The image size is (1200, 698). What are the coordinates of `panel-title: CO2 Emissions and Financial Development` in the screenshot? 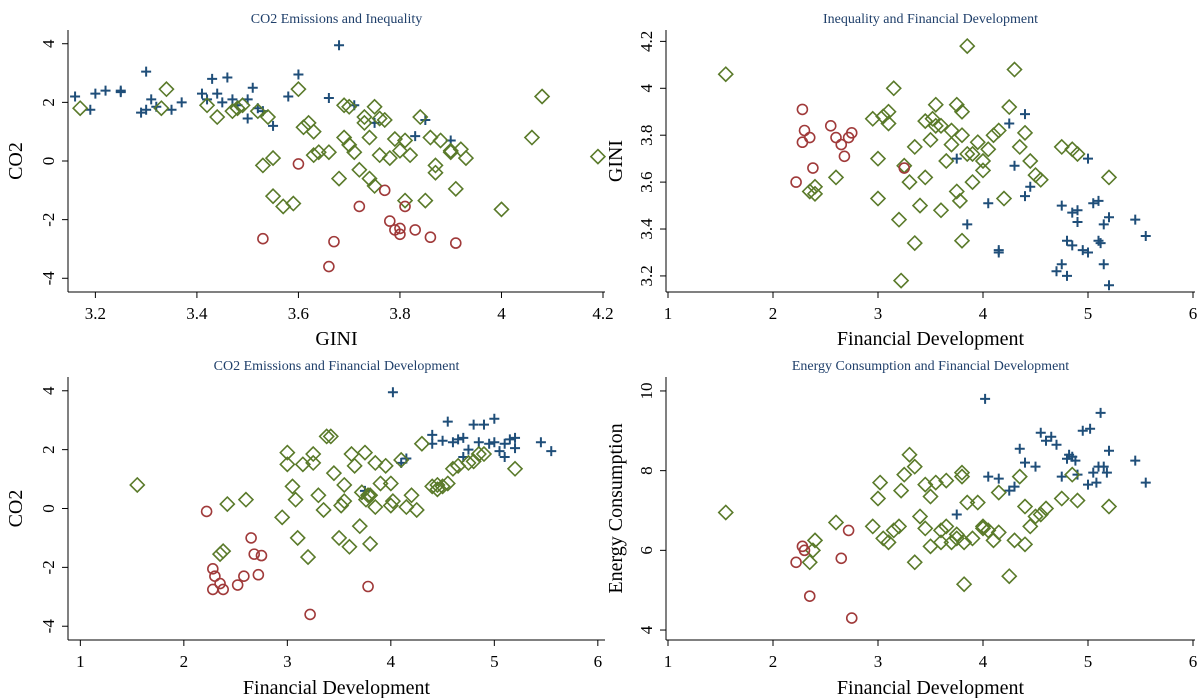 It's located at (337, 366).